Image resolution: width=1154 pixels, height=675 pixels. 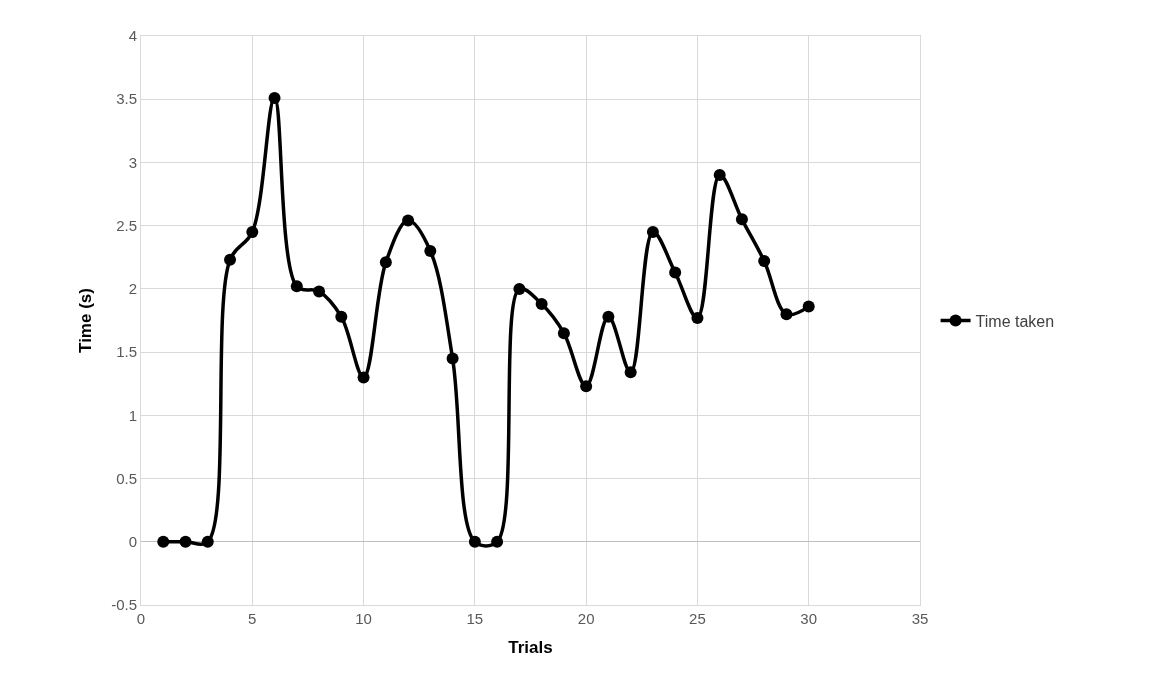 I want to click on x-tick-label: 10, so click(x=363, y=618).